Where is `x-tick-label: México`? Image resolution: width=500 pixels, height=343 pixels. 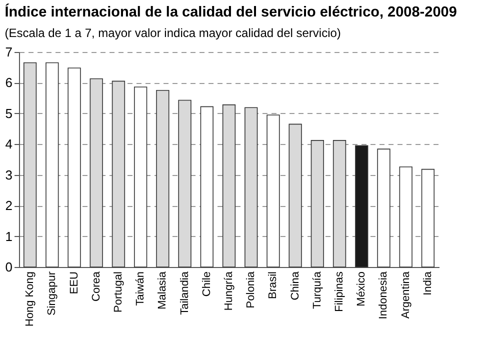 x-tick-label: México is located at coordinates (362, 289).